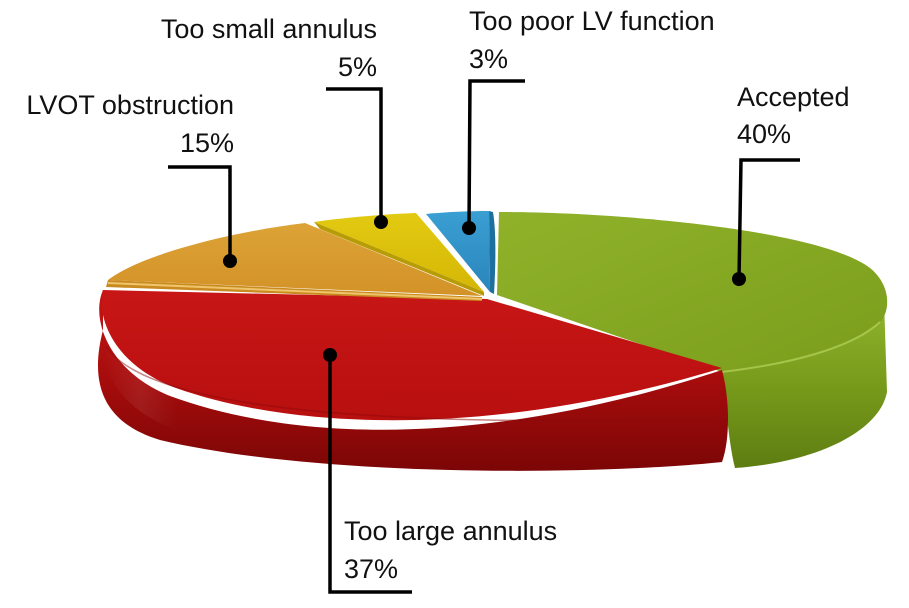 This screenshot has width=909, height=608. What do you see at coordinates (371, 569) in the screenshot?
I see `label-too-large-annulus-value: 37%` at bounding box center [371, 569].